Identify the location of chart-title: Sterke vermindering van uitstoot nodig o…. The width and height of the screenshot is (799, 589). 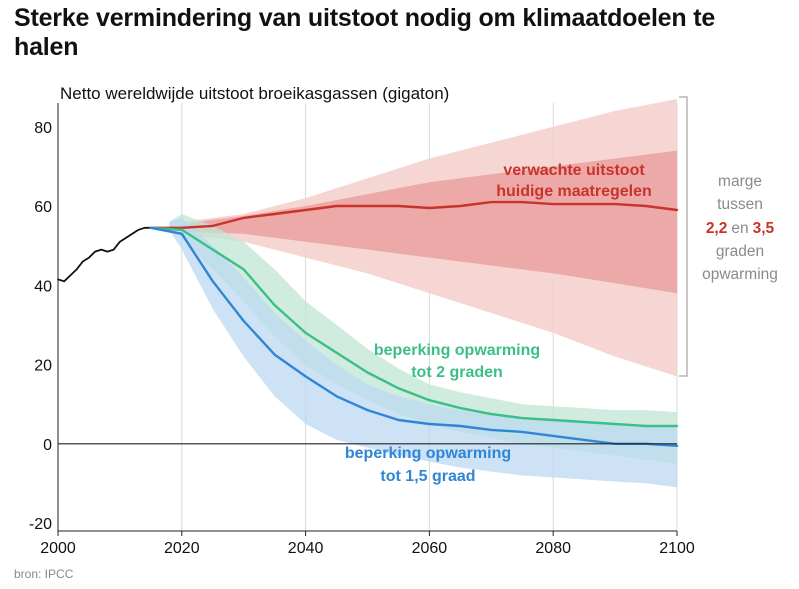
(365, 32).